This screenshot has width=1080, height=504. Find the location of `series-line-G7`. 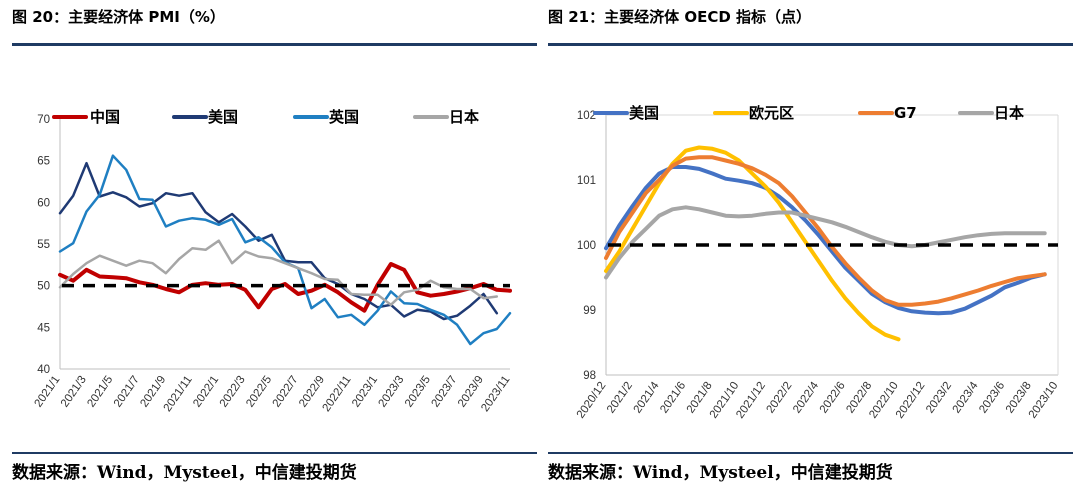

series-line-G7 is located at coordinates (825, 231).